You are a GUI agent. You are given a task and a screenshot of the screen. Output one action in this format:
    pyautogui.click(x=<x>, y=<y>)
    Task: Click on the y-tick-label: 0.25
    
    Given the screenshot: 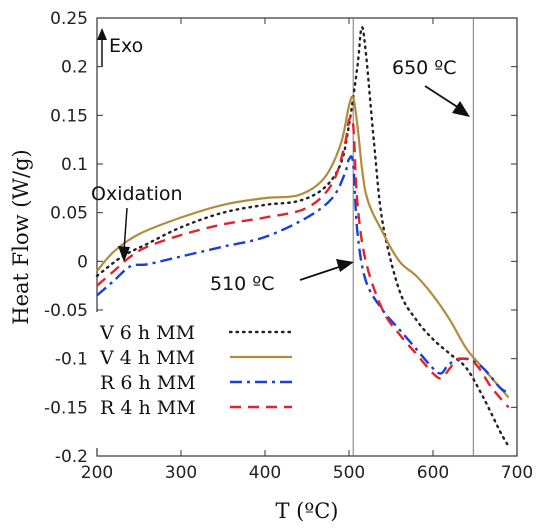 What is the action you would take?
    pyautogui.click(x=69, y=19)
    